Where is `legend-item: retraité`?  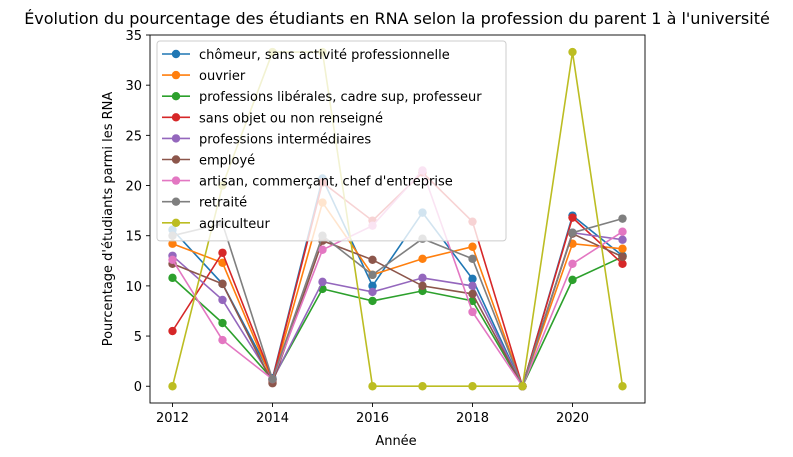
legend-item: retraité is located at coordinates (204, 203).